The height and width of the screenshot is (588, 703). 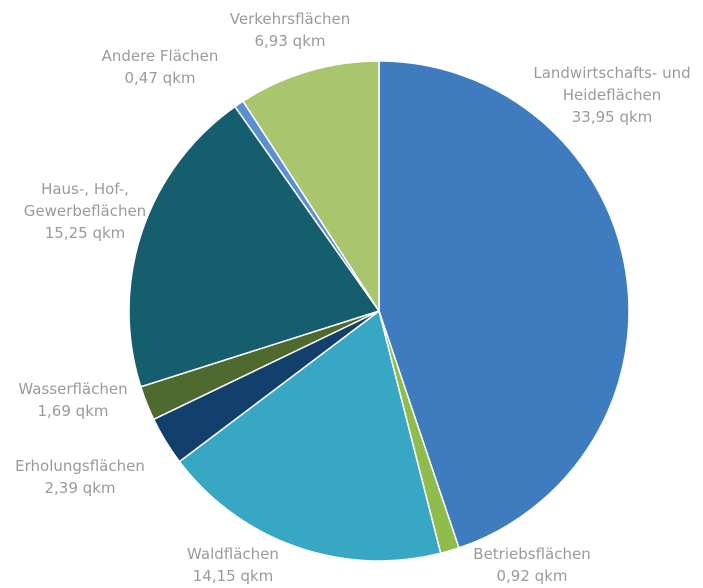 I want to click on value-label: 14,15 qkm, so click(x=233, y=576).